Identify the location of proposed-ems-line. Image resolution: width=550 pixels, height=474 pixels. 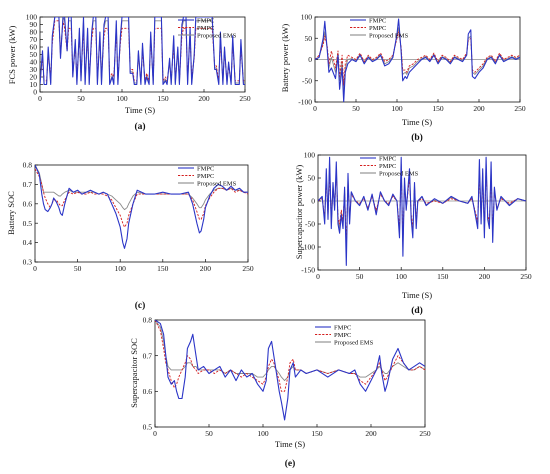
(141, 188).